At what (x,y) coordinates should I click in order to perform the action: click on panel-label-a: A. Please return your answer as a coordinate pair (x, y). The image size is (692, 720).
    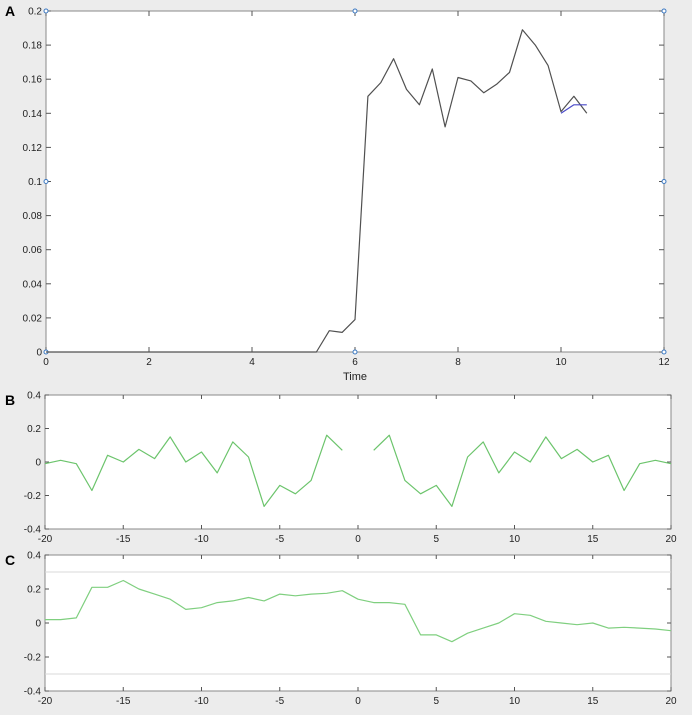
    Looking at the image, I should click on (10, 11).